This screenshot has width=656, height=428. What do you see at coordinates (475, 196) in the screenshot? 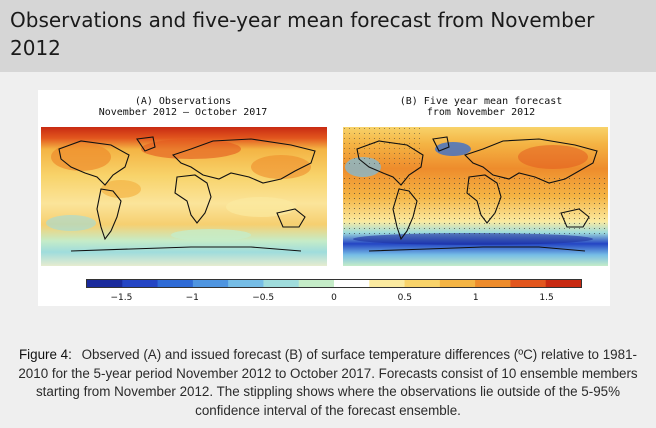
I see `forecast-map` at bounding box center [475, 196].